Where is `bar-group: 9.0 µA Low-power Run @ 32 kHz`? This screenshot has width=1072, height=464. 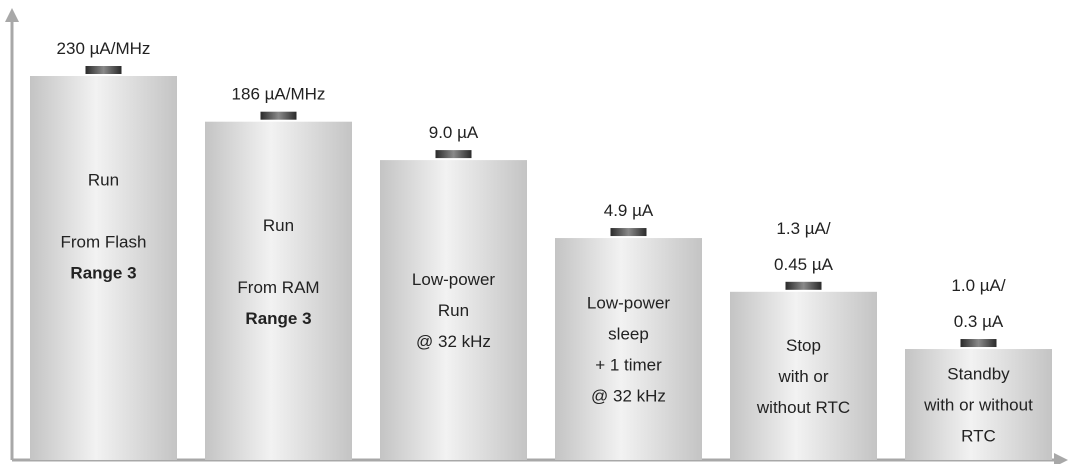 bar-group: 9.0 µA Low-power Run @ 32 kHz is located at coordinates (453, 291).